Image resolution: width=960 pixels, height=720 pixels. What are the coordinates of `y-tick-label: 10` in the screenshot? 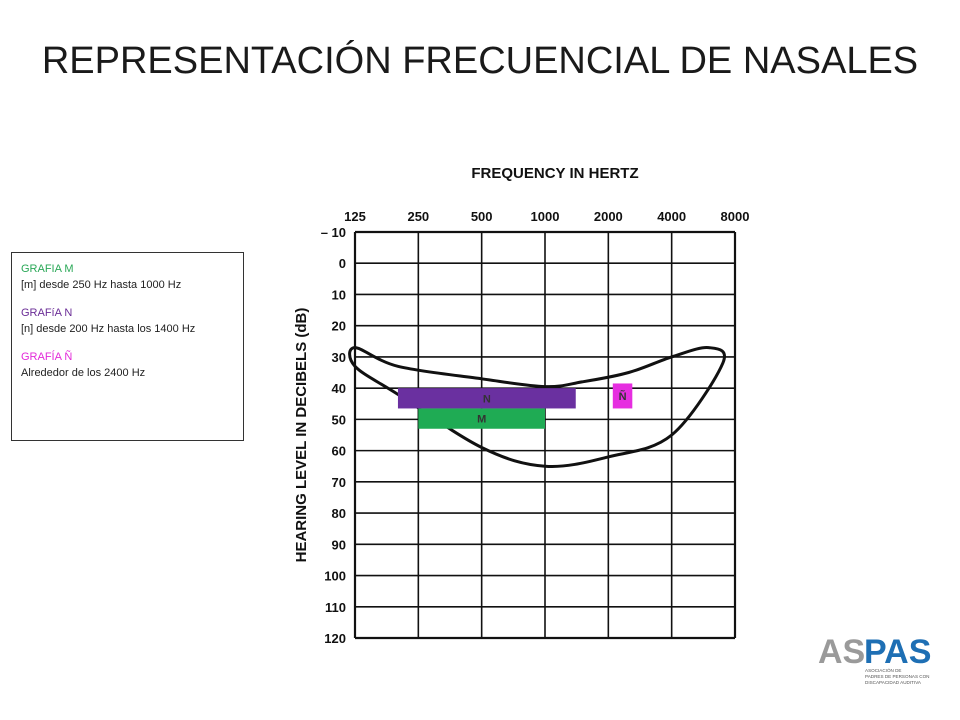 It's located at (339, 294).